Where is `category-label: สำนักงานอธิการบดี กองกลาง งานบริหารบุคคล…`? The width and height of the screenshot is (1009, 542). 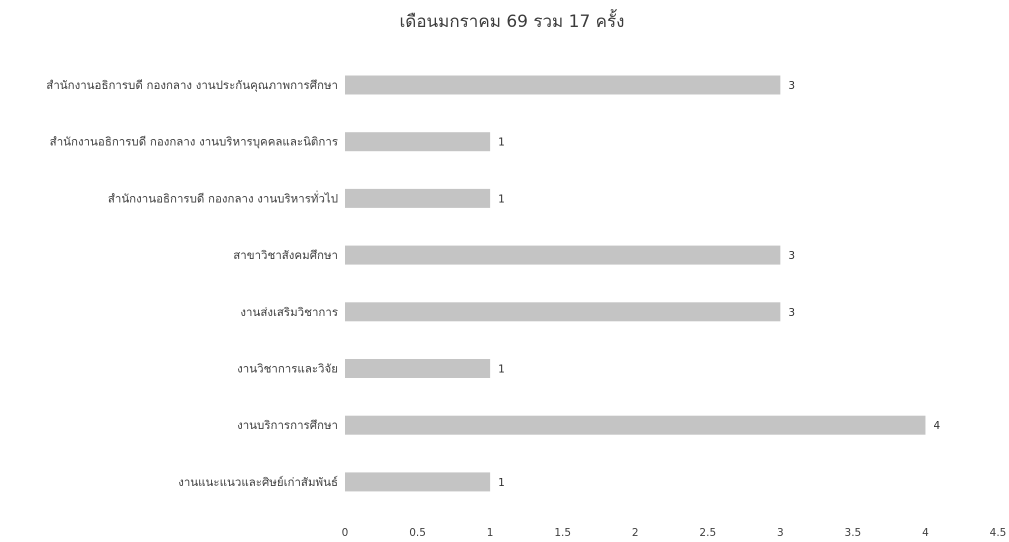 category-label: สำนักงานอธิการบดี กองกลาง งานบริหารบุคคล… is located at coordinates (194, 142).